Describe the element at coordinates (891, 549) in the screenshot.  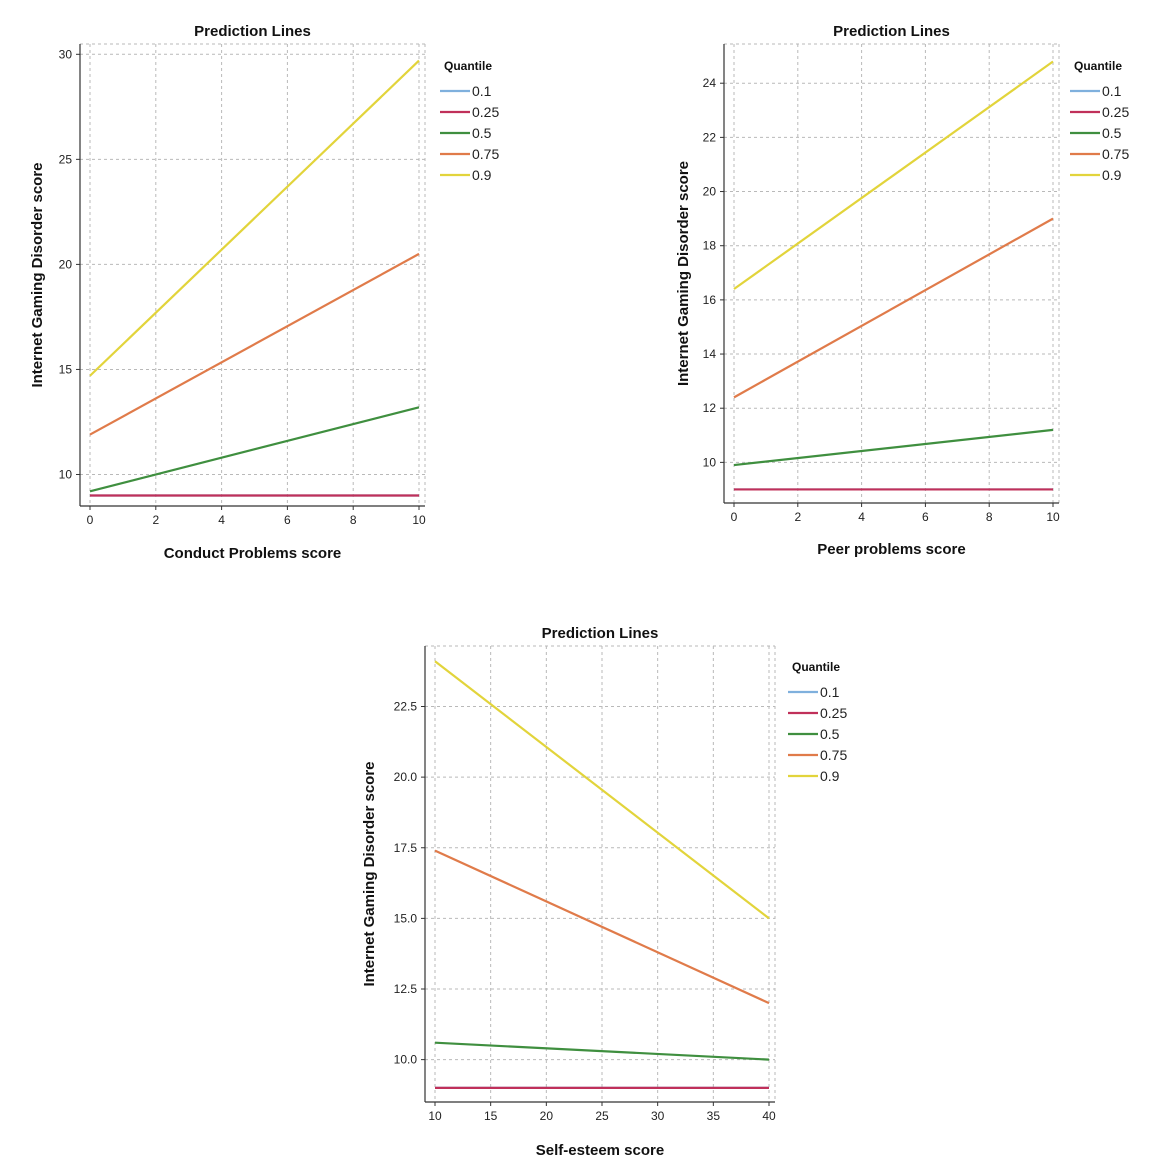
I see `x-axis-label: Peer problems score` at that location.